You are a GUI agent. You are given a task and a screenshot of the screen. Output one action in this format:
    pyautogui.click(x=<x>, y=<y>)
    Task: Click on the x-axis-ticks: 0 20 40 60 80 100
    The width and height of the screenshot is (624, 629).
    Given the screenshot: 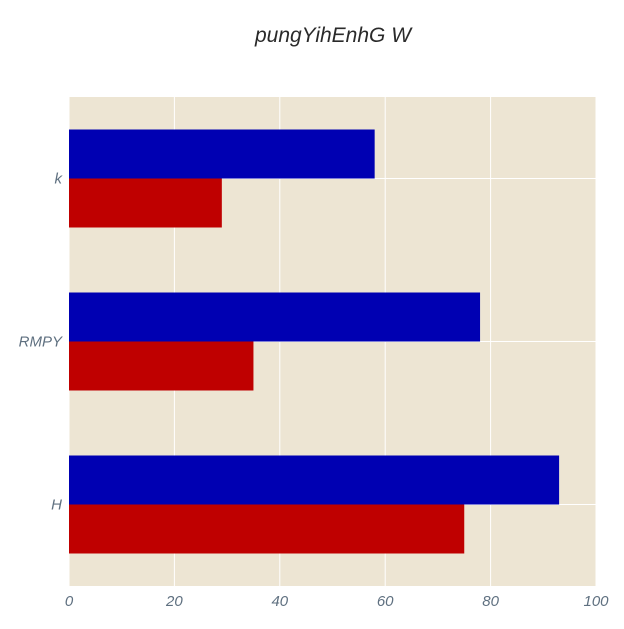 What is the action you would take?
    pyautogui.click(x=337, y=601)
    